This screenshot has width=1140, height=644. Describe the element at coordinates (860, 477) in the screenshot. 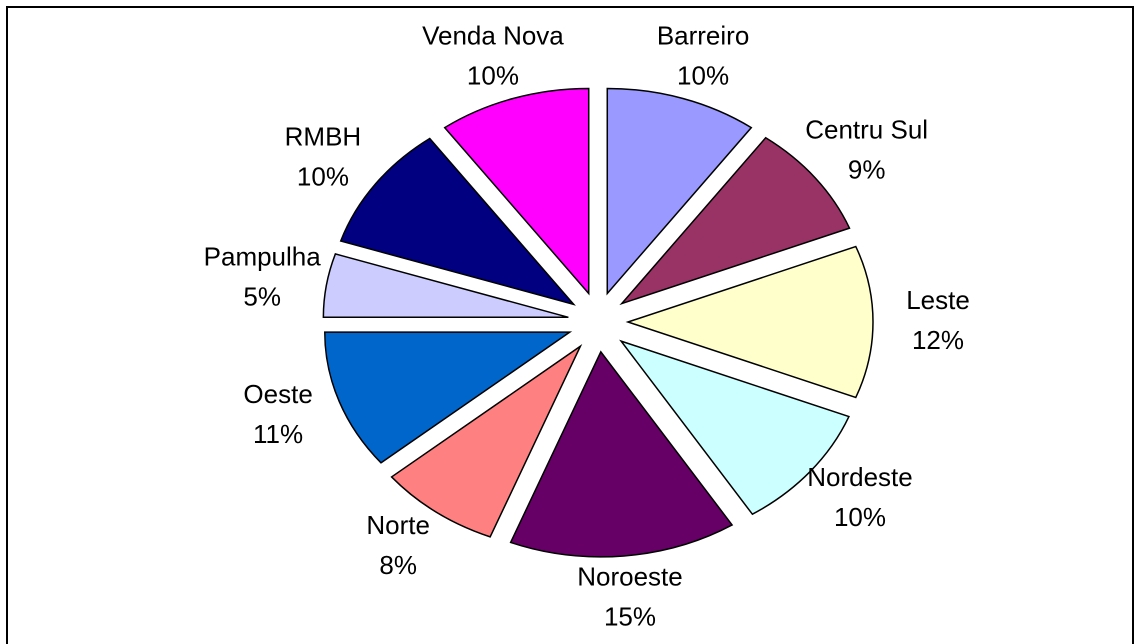

I see `slice-label: Nordeste` at that location.